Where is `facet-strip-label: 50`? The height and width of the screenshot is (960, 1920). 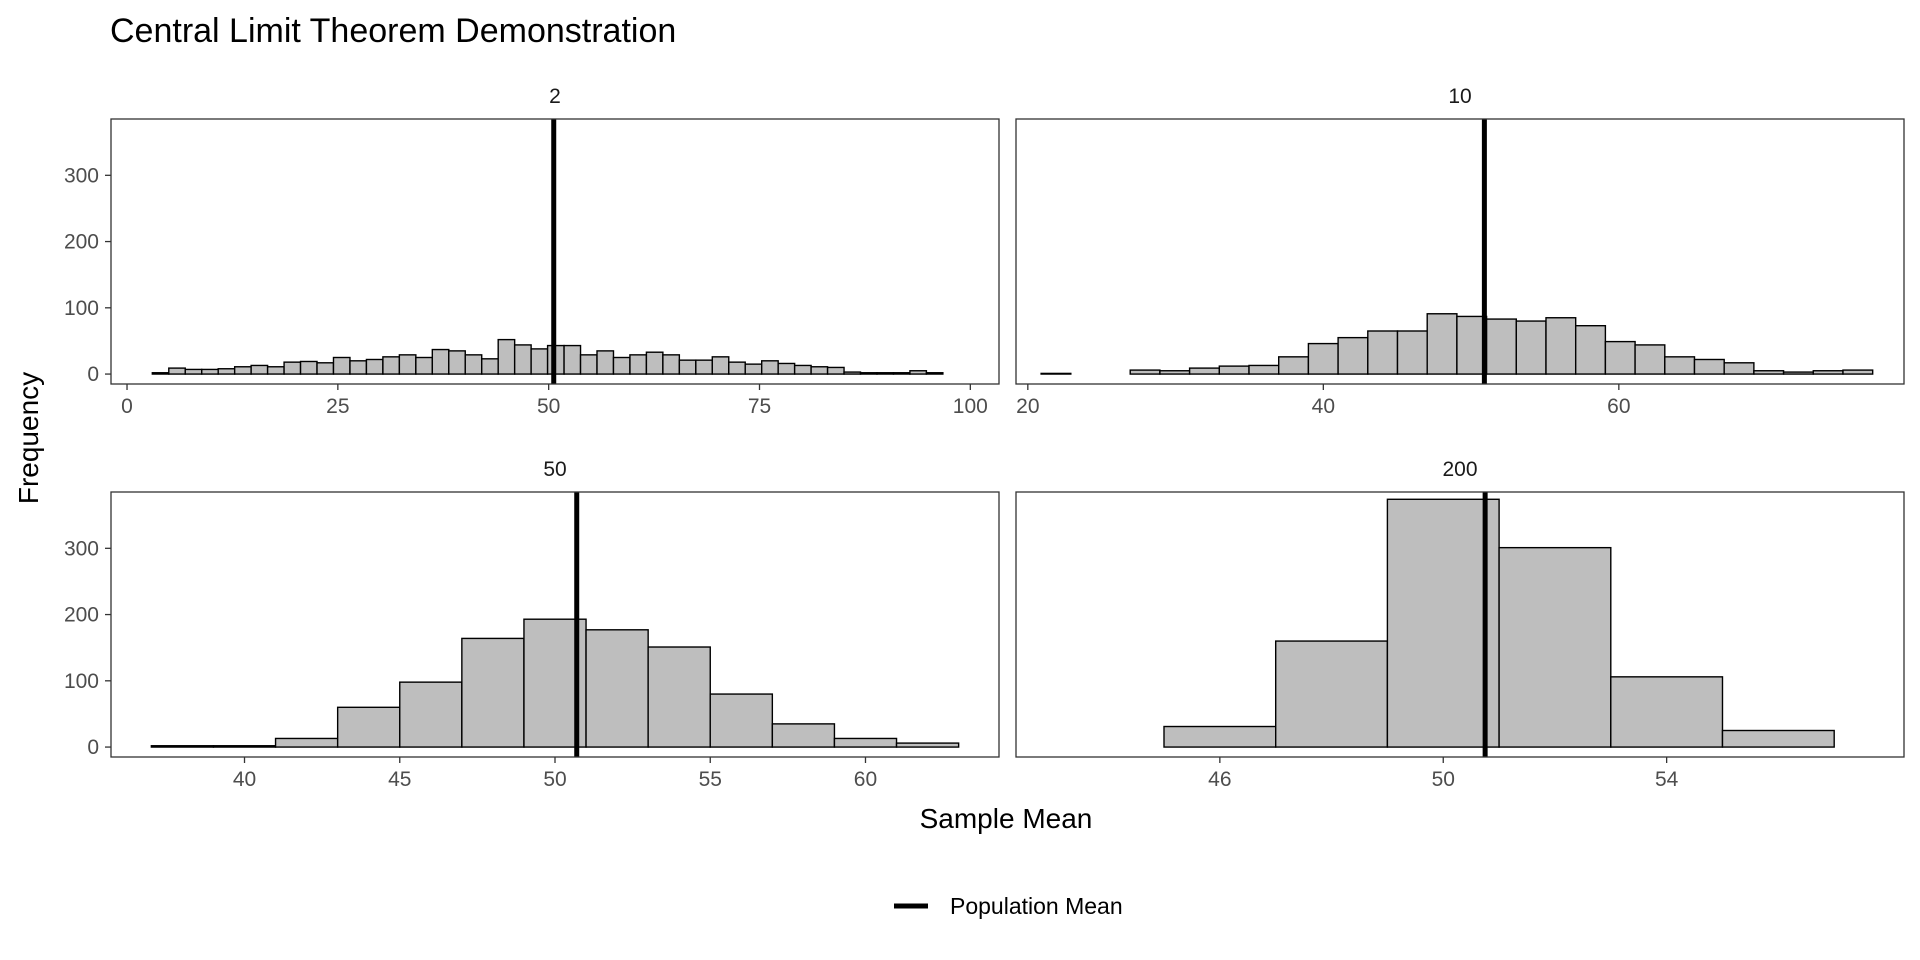
facet-strip-label: 50 is located at coordinates (554, 469).